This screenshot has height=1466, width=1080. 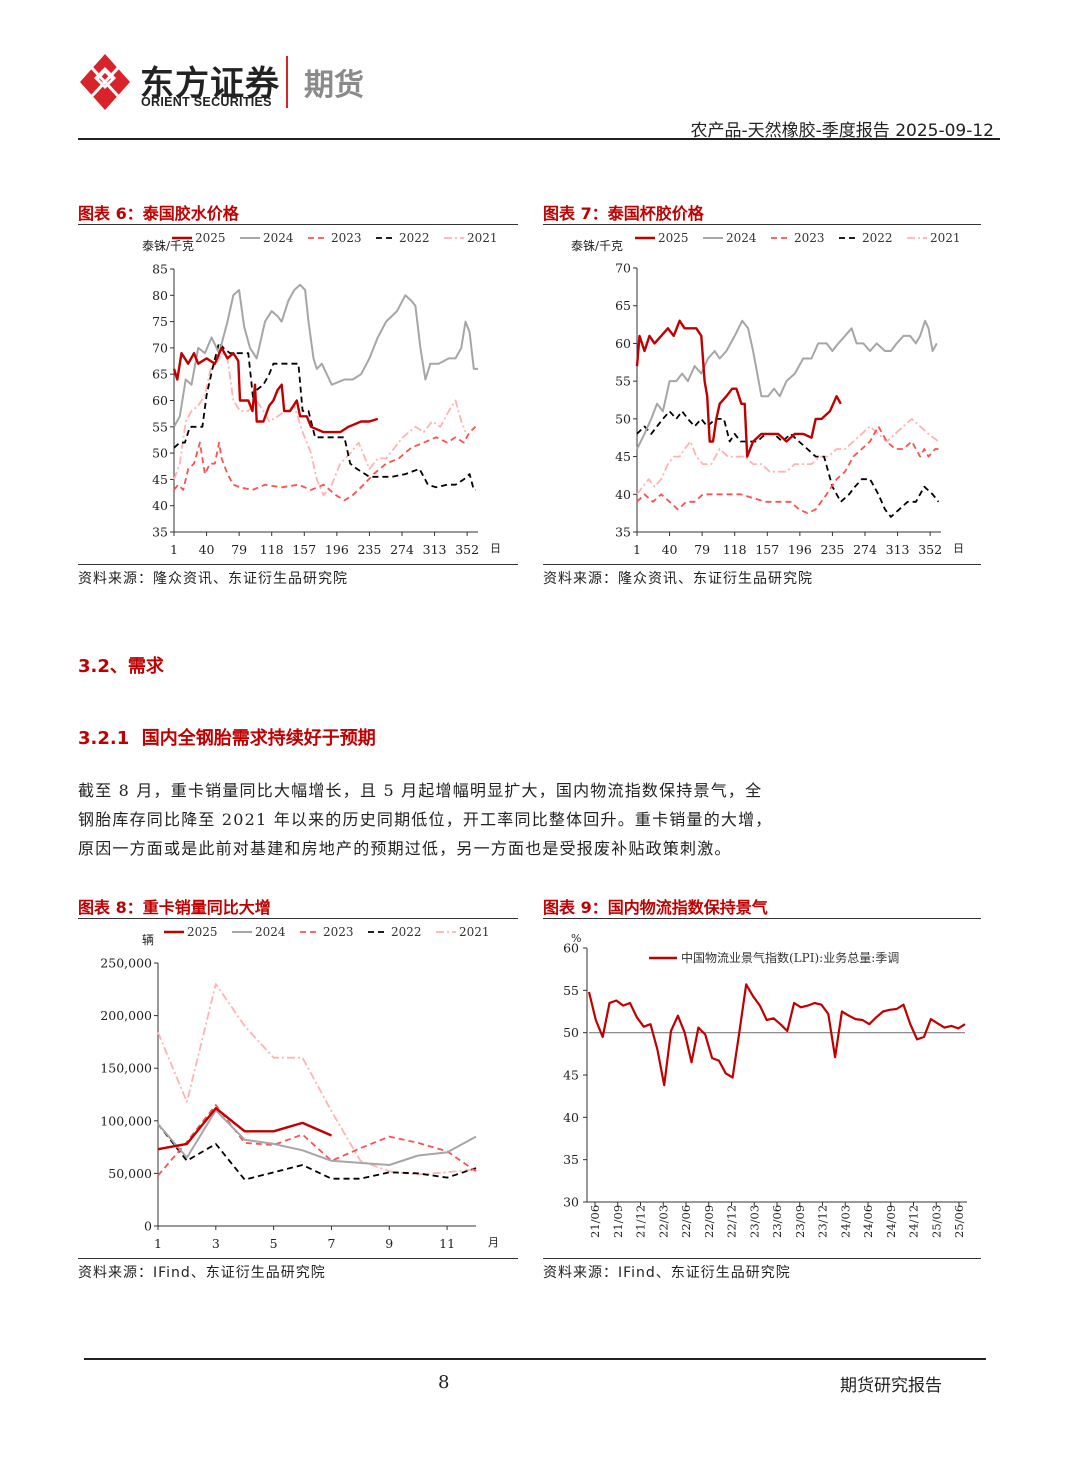 What do you see at coordinates (709, 1221) in the screenshot?
I see `x-tick-label: 22/09` at bounding box center [709, 1221].